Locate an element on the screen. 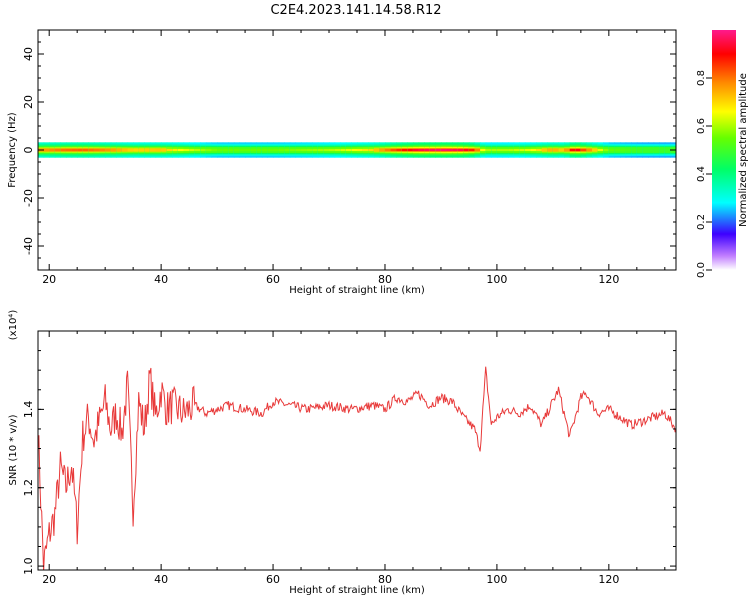 The height and width of the screenshot is (600, 750). y-tick-label: 20 is located at coordinates (28, 102).